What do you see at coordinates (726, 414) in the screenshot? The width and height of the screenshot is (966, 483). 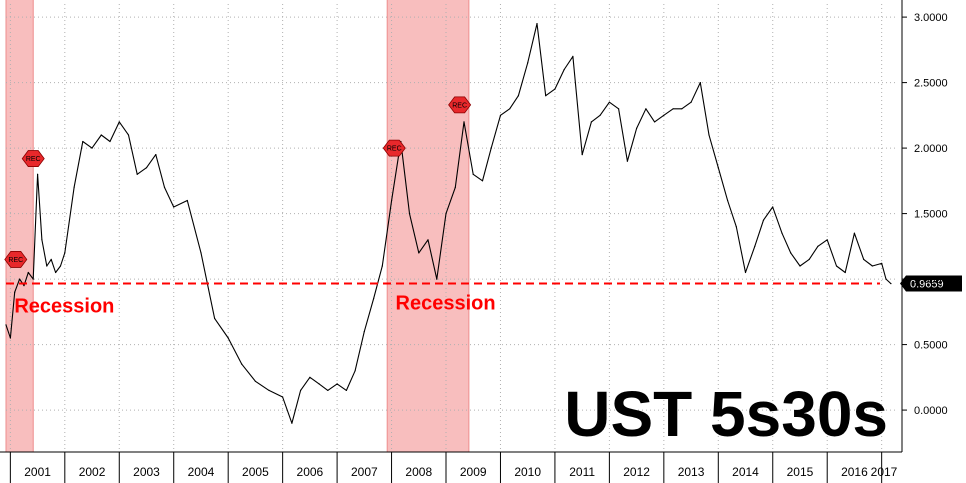 I see `chart-title: UST 5s30s` at bounding box center [726, 414].